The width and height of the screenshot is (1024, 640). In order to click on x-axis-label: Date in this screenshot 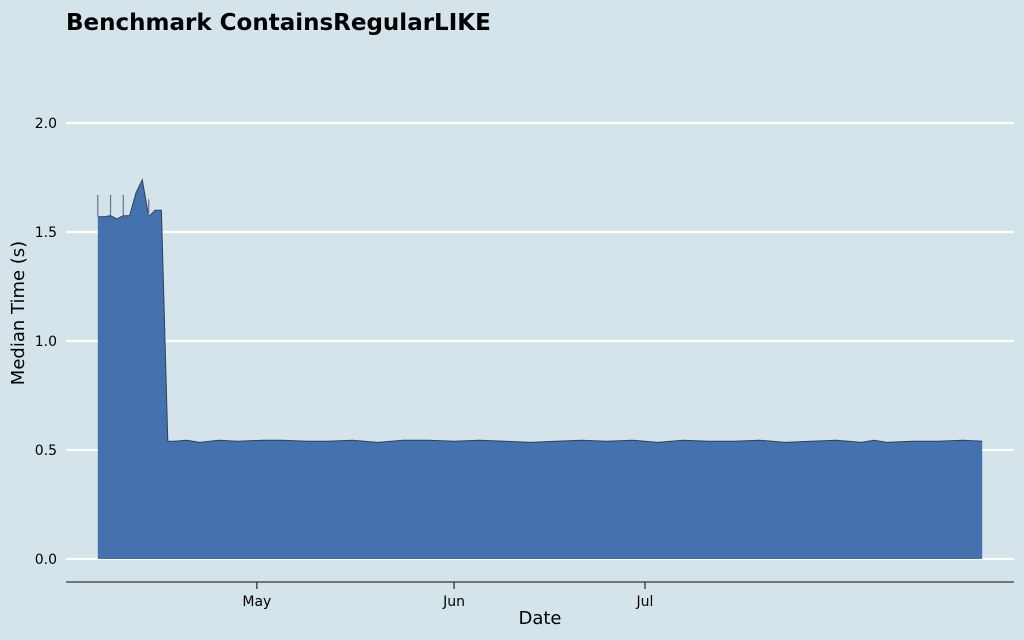, I will do `click(539, 618)`.